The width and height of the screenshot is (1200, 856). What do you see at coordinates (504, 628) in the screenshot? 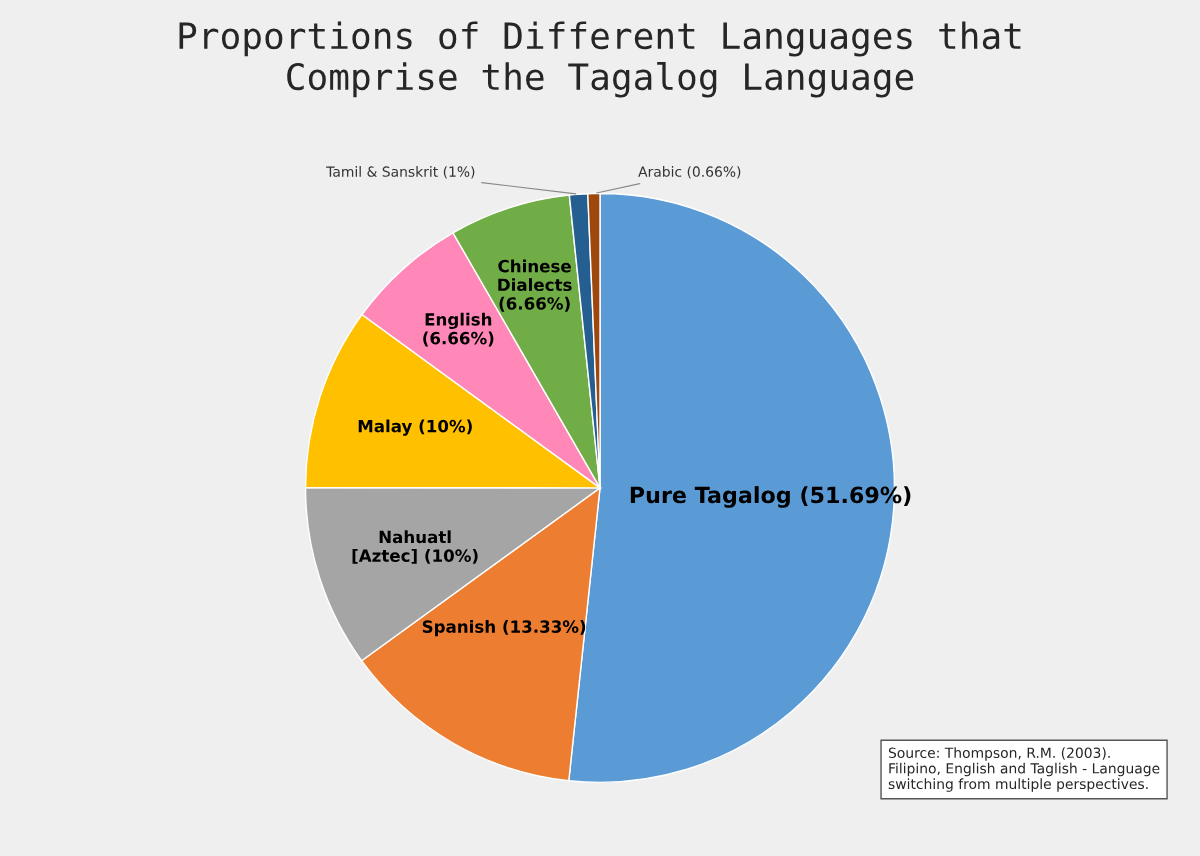
I see `slice-label: Spanish (13.33%)` at bounding box center [504, 628].